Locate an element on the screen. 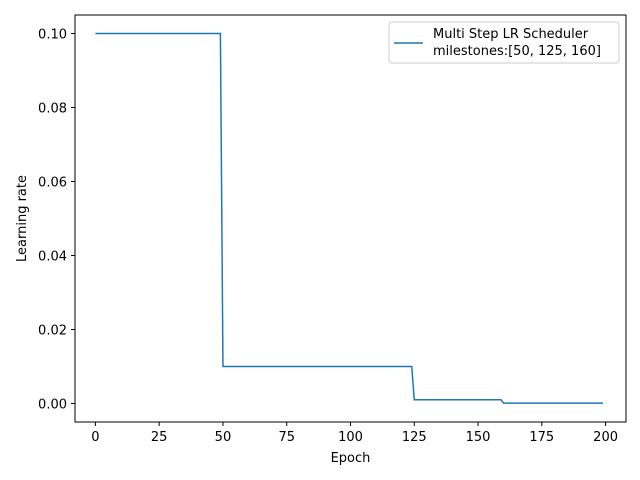 The image size is (640, 480). x-tick-label: 175 is located at coordinates (541, 437).